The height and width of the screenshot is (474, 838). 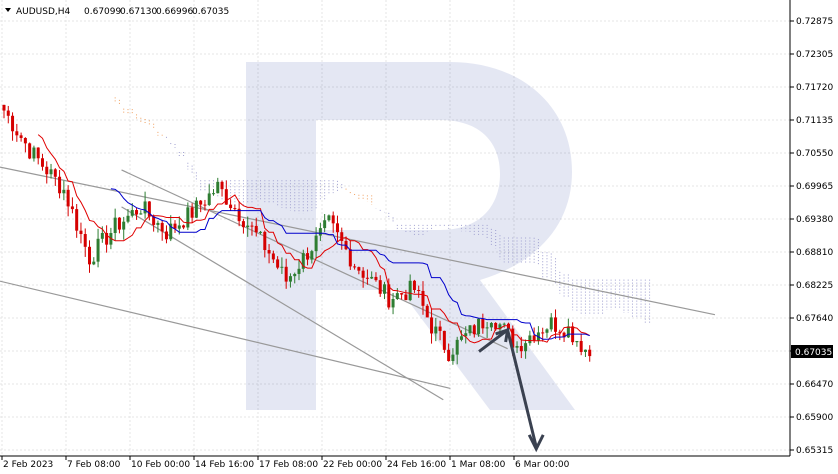 What do you see at coordinates (814, 451) in the screenshot?
I see `y-tick-label: 0.65315` at bounding box center [814, 451].